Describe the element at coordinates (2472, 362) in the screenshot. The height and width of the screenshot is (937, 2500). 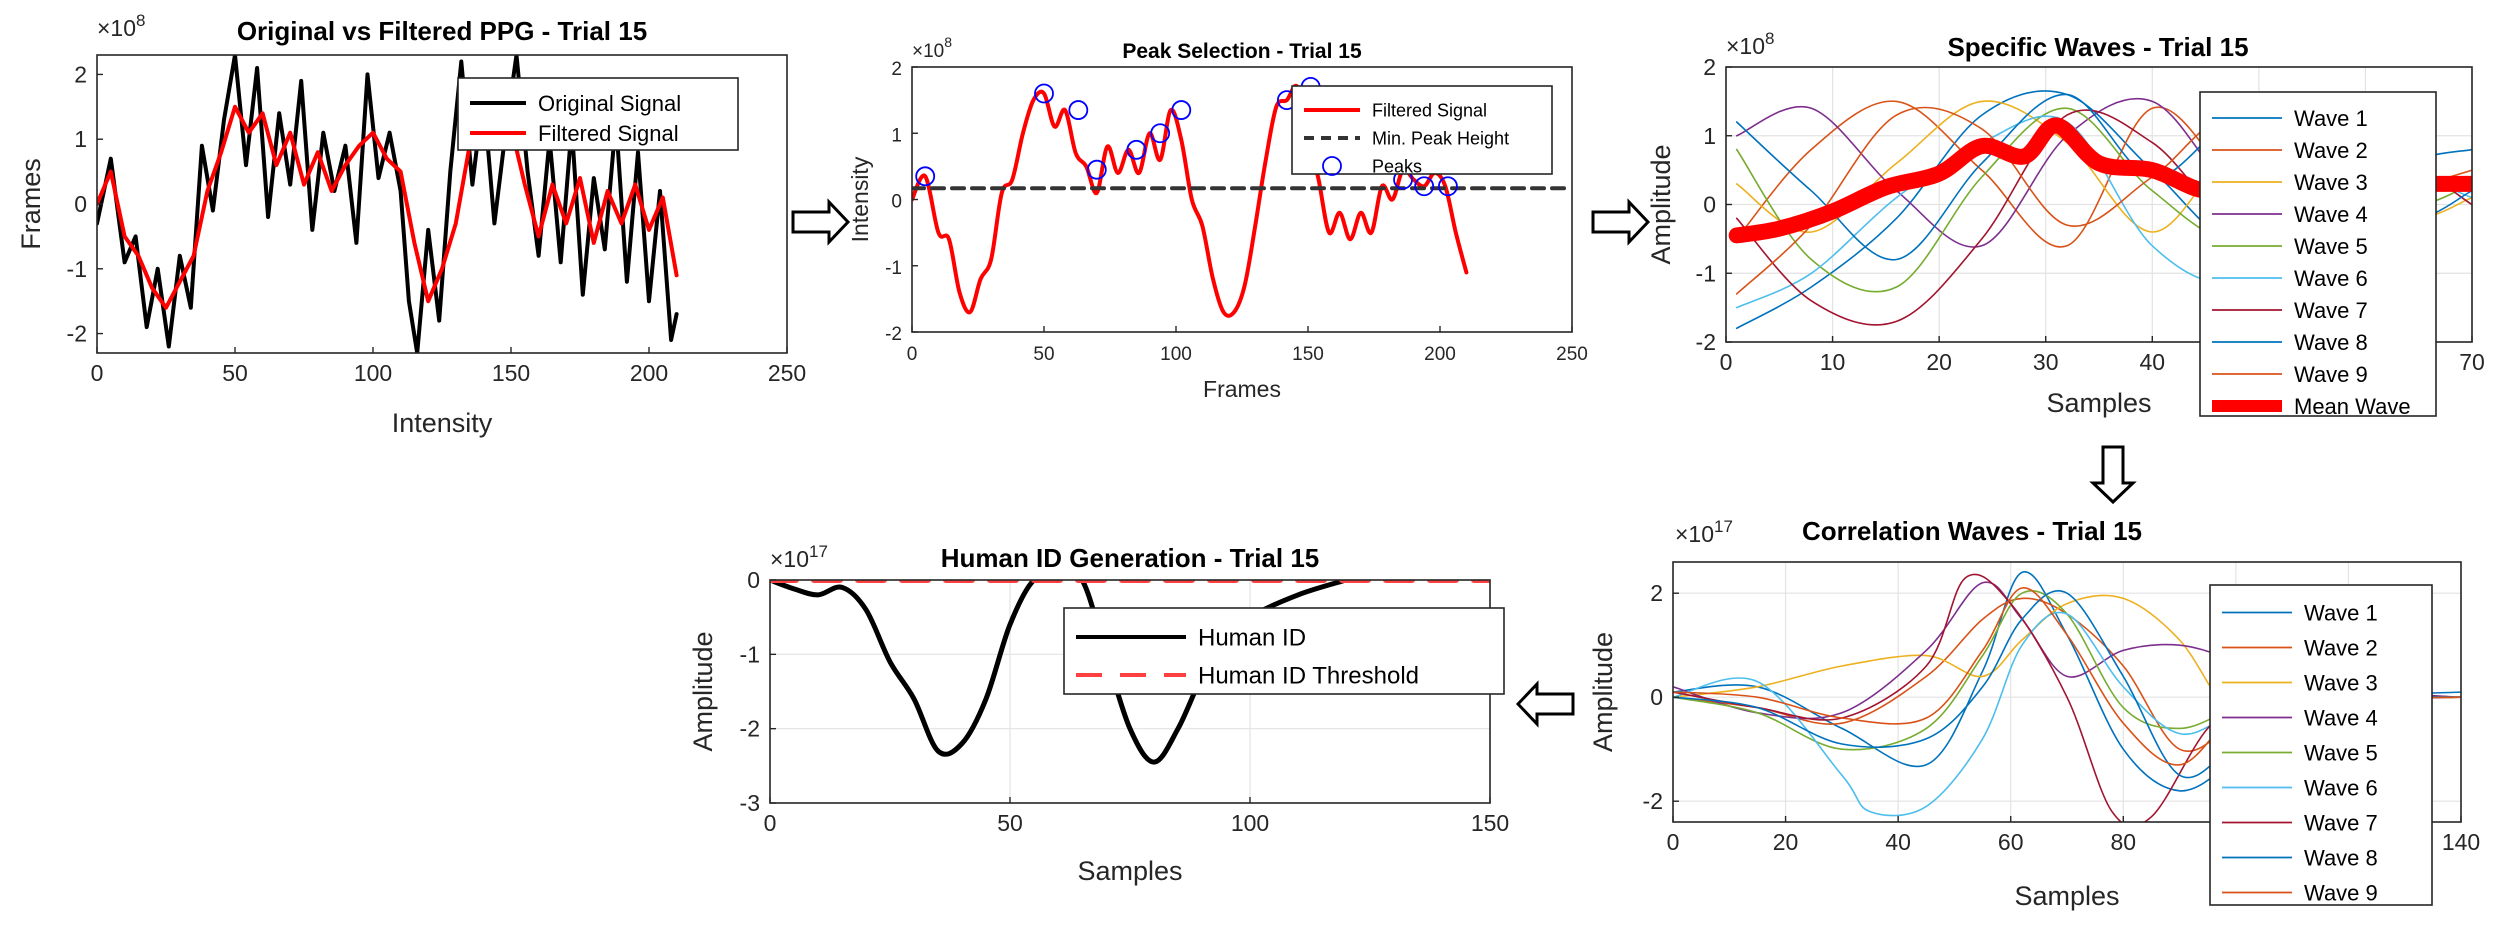
I see `x-tick-label: 70` at that location.